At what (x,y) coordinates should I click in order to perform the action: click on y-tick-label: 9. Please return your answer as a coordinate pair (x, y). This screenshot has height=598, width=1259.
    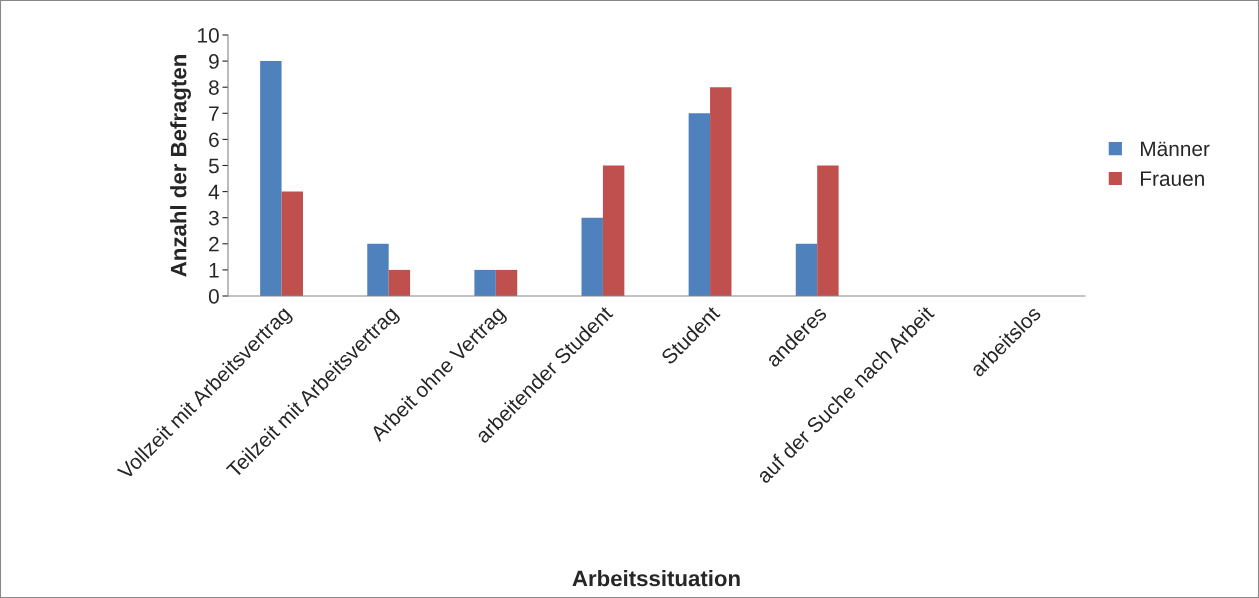
    Looking at the image, I should click on (214, 61).